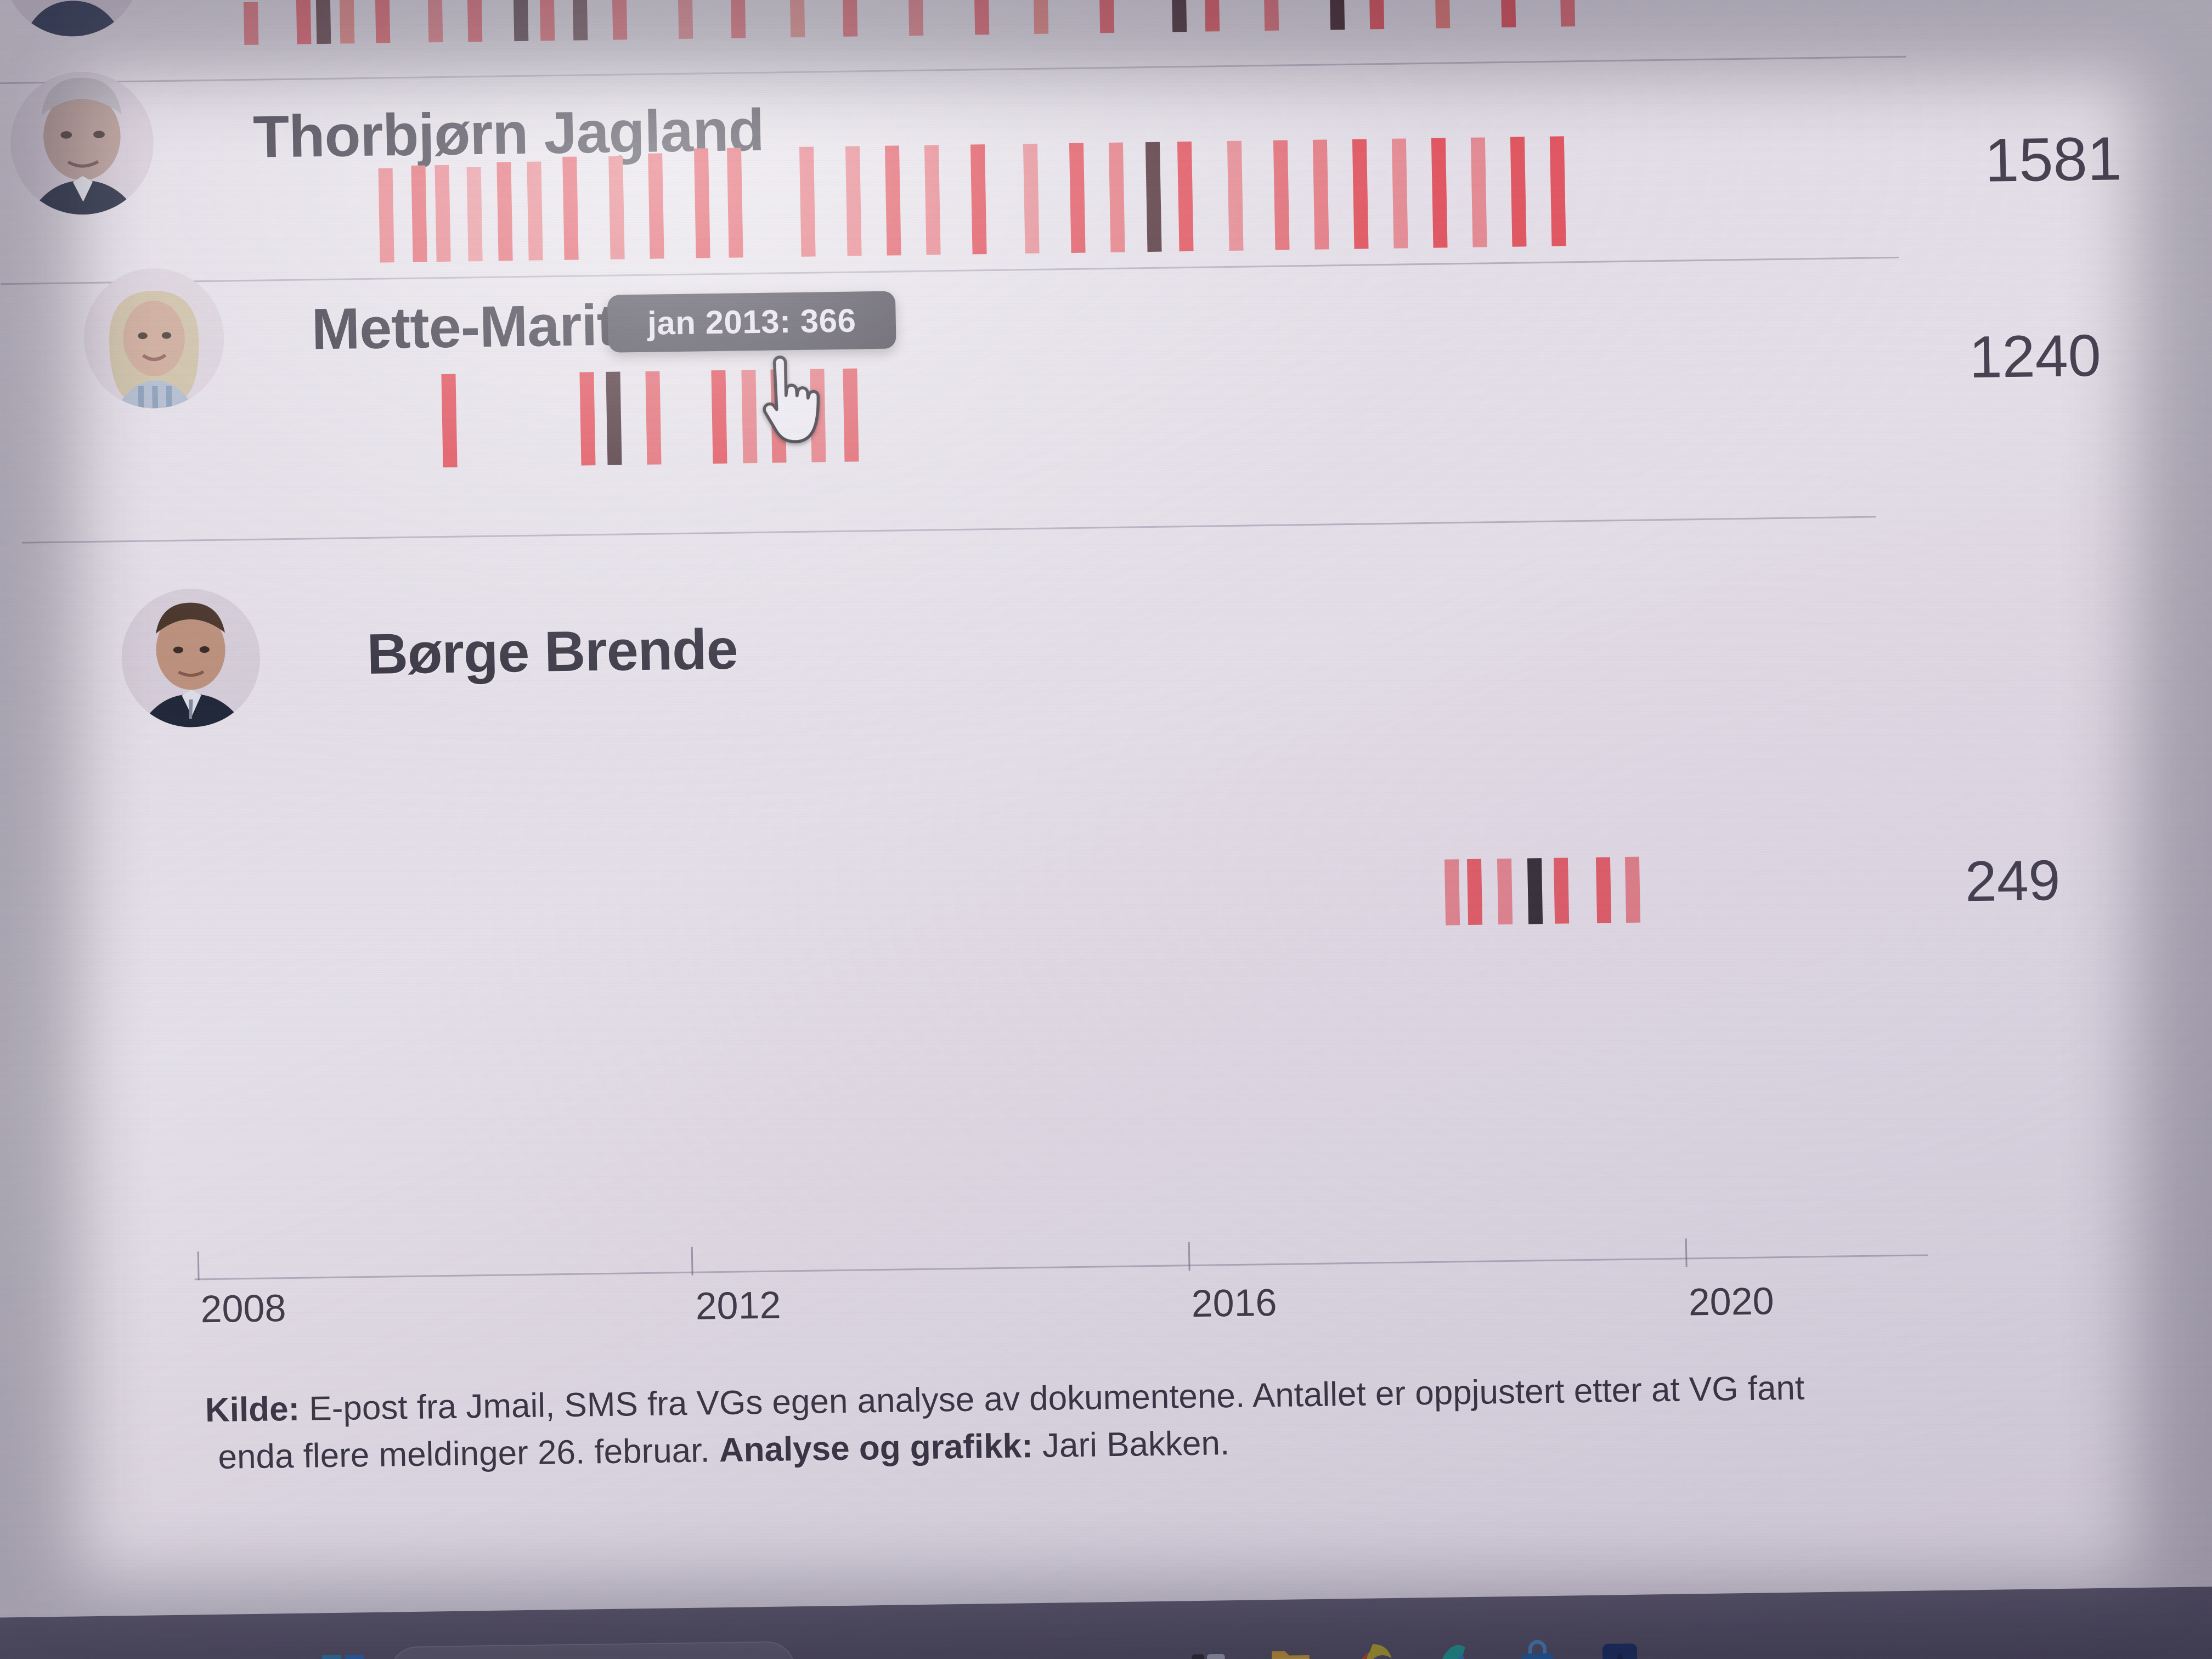 The height and width of the screenshot is (1659, 2212). I want to click on axis-tick-label-2008: 2008, so click(244, 1308).